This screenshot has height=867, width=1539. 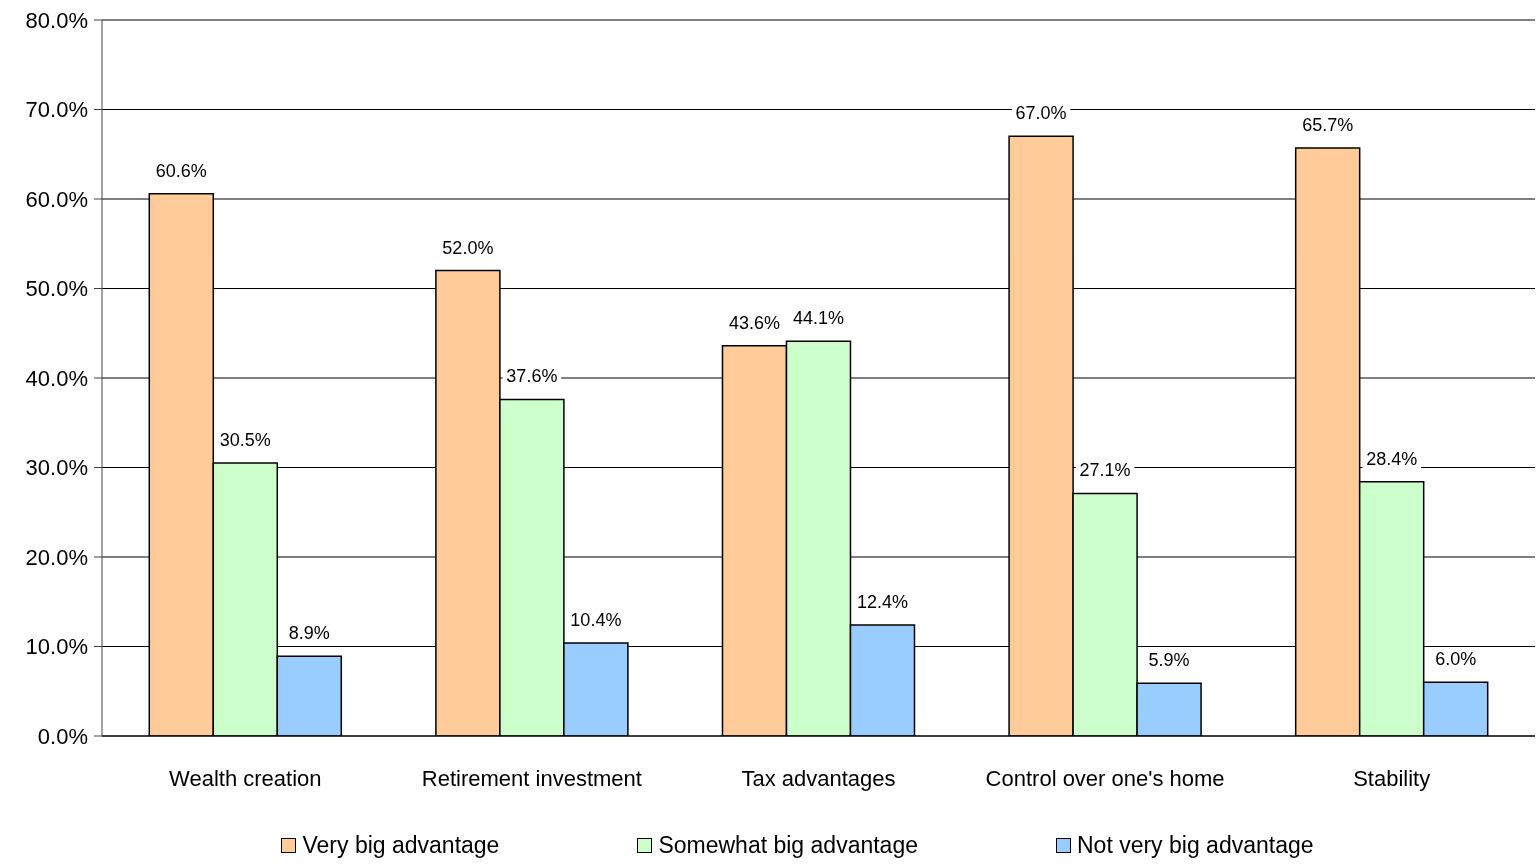 What do you see at coordinates (1105, 470) in the screenshot?
I see `data-label: 27.1%` at bounding box center [1105, 470].